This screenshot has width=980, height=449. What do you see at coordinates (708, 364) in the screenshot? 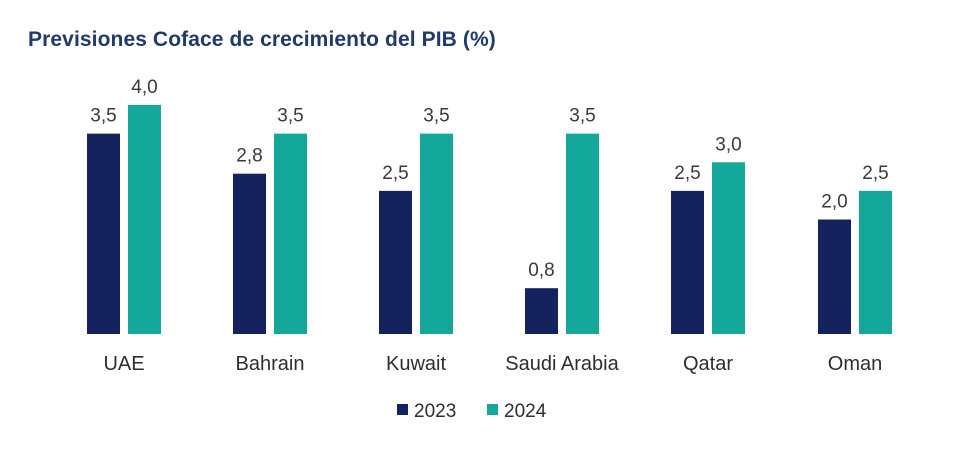
I see `category-label-qatar: Qatar` at bounding box center [708, 364].